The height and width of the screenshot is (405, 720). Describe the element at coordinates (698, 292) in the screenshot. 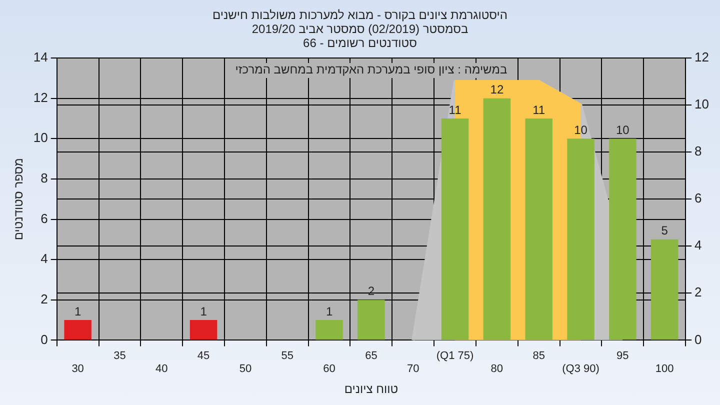

I see `y2-tick-label: 2` at that location.